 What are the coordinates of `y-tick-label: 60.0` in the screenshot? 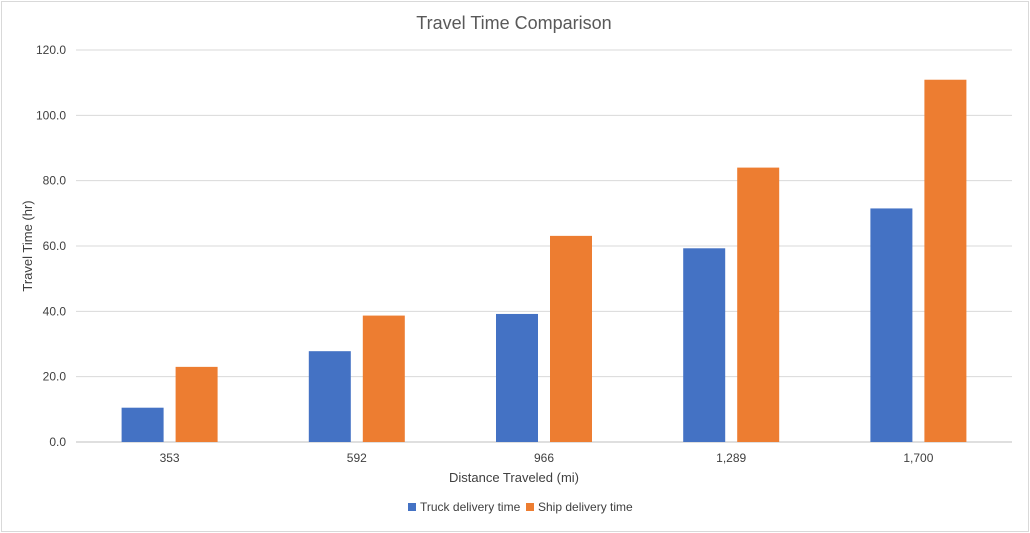 It's located at (55, 246).